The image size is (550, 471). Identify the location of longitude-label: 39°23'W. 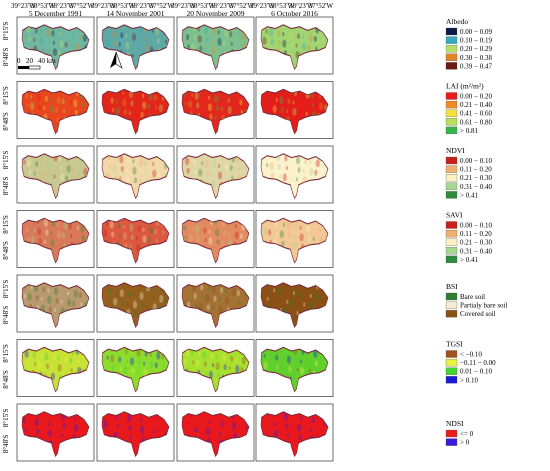
(103, 6).